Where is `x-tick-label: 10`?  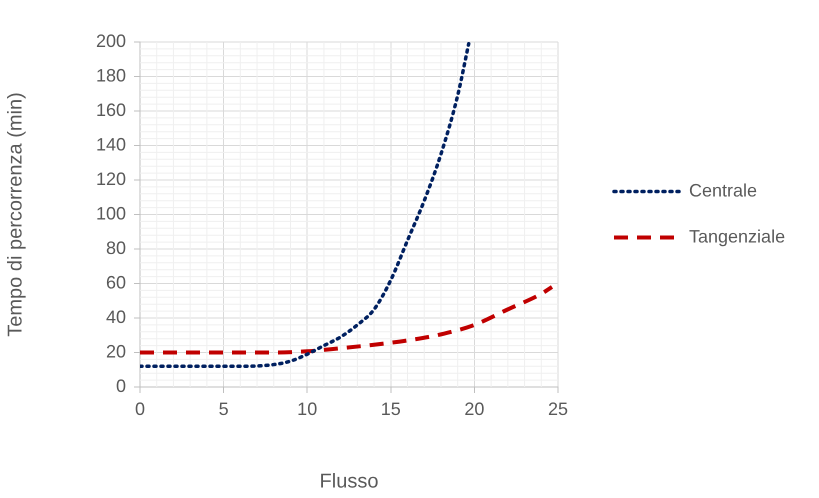 x-tick-label: 10 is located at coordinates (307, 408).